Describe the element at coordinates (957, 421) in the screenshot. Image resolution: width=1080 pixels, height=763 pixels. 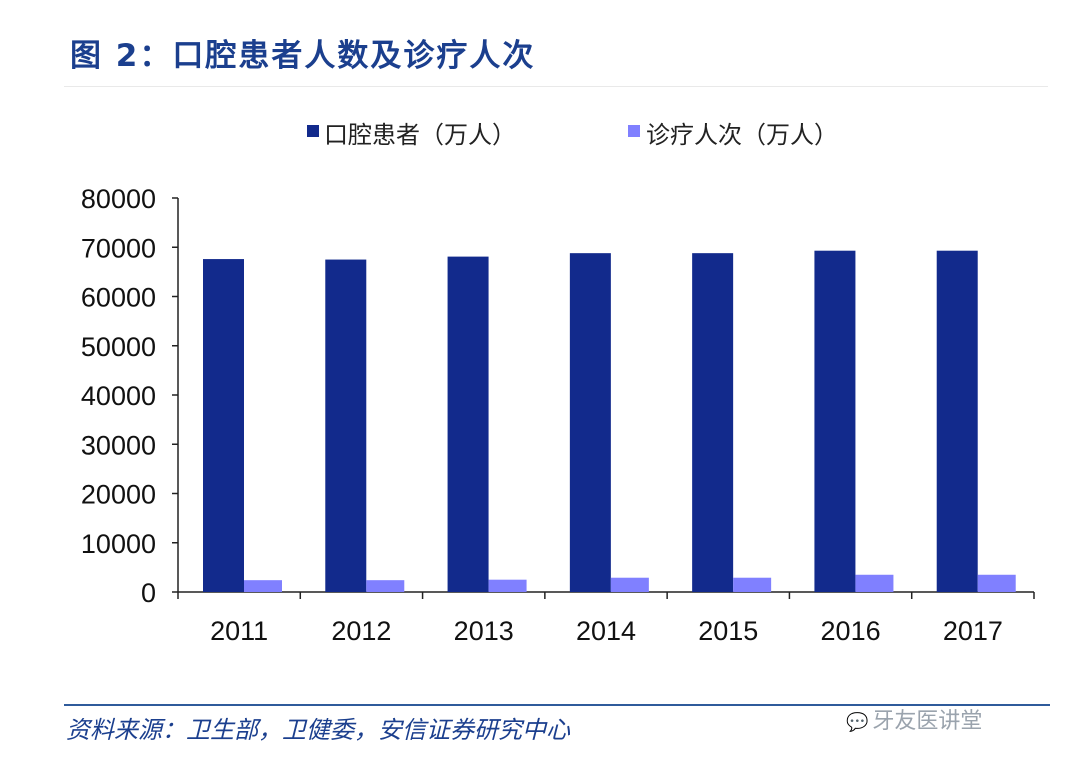
I see `bar-patients-2017` at that location.